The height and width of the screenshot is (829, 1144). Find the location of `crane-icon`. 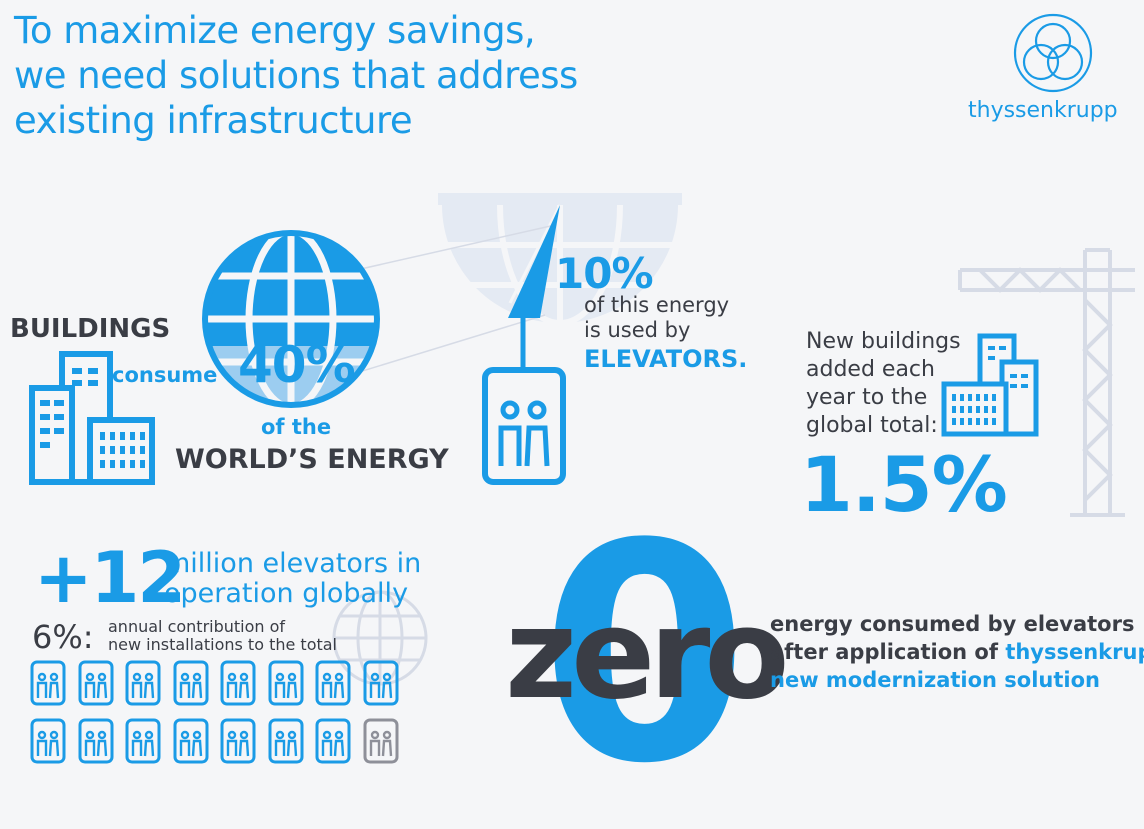

crane-icon is located at coordinates (1046, 382).